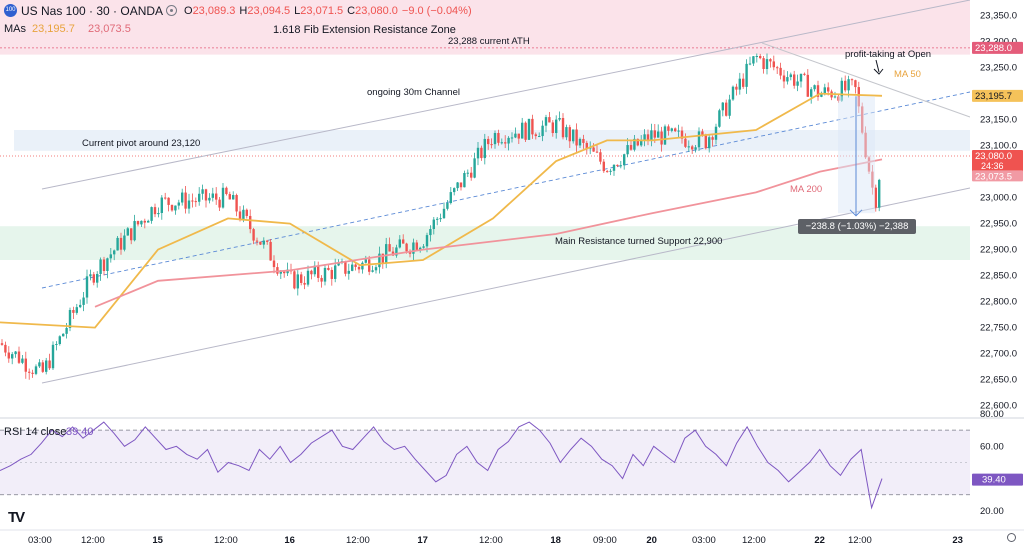 This screenshot has height=546, width=1024. Describe the element at coordinates (1011, 537) in the screenshot. I see `settings-icon` at that location.